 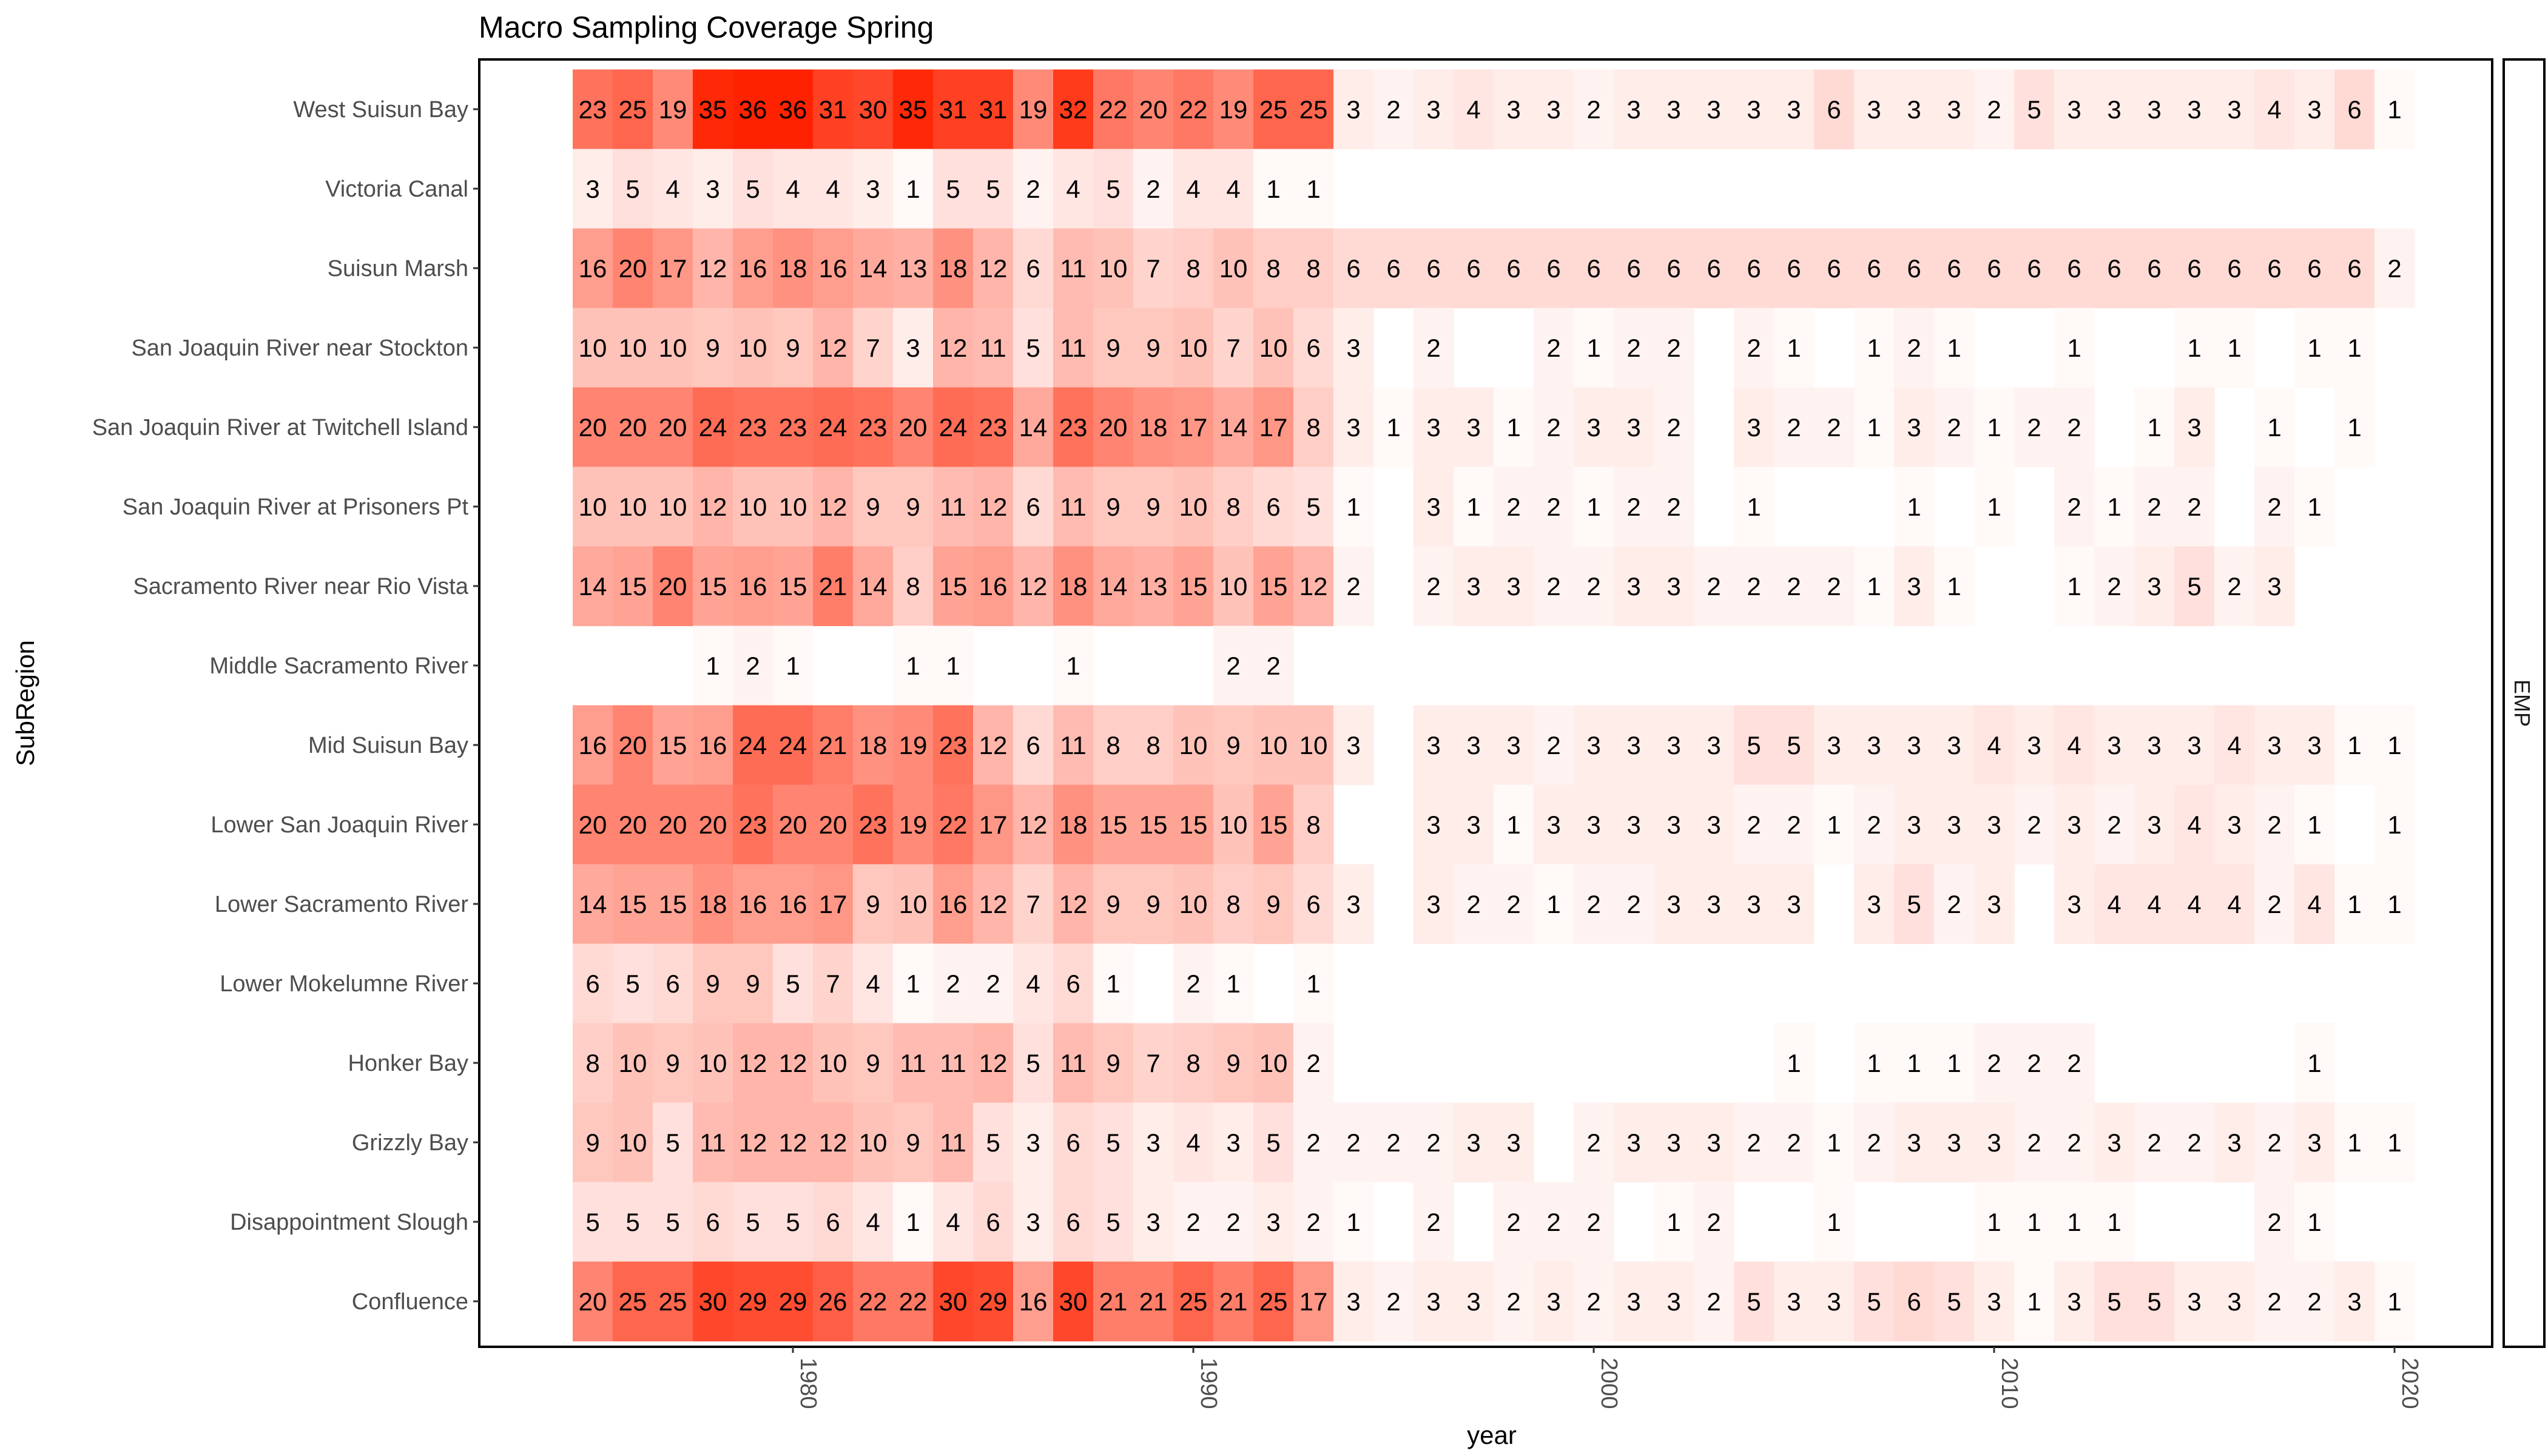 What do you see at coordinates (1714, 109) in the screenshot?
I see `cell-label-west-suisun-bay-2003: 3` at bounding box center [1714, 109].